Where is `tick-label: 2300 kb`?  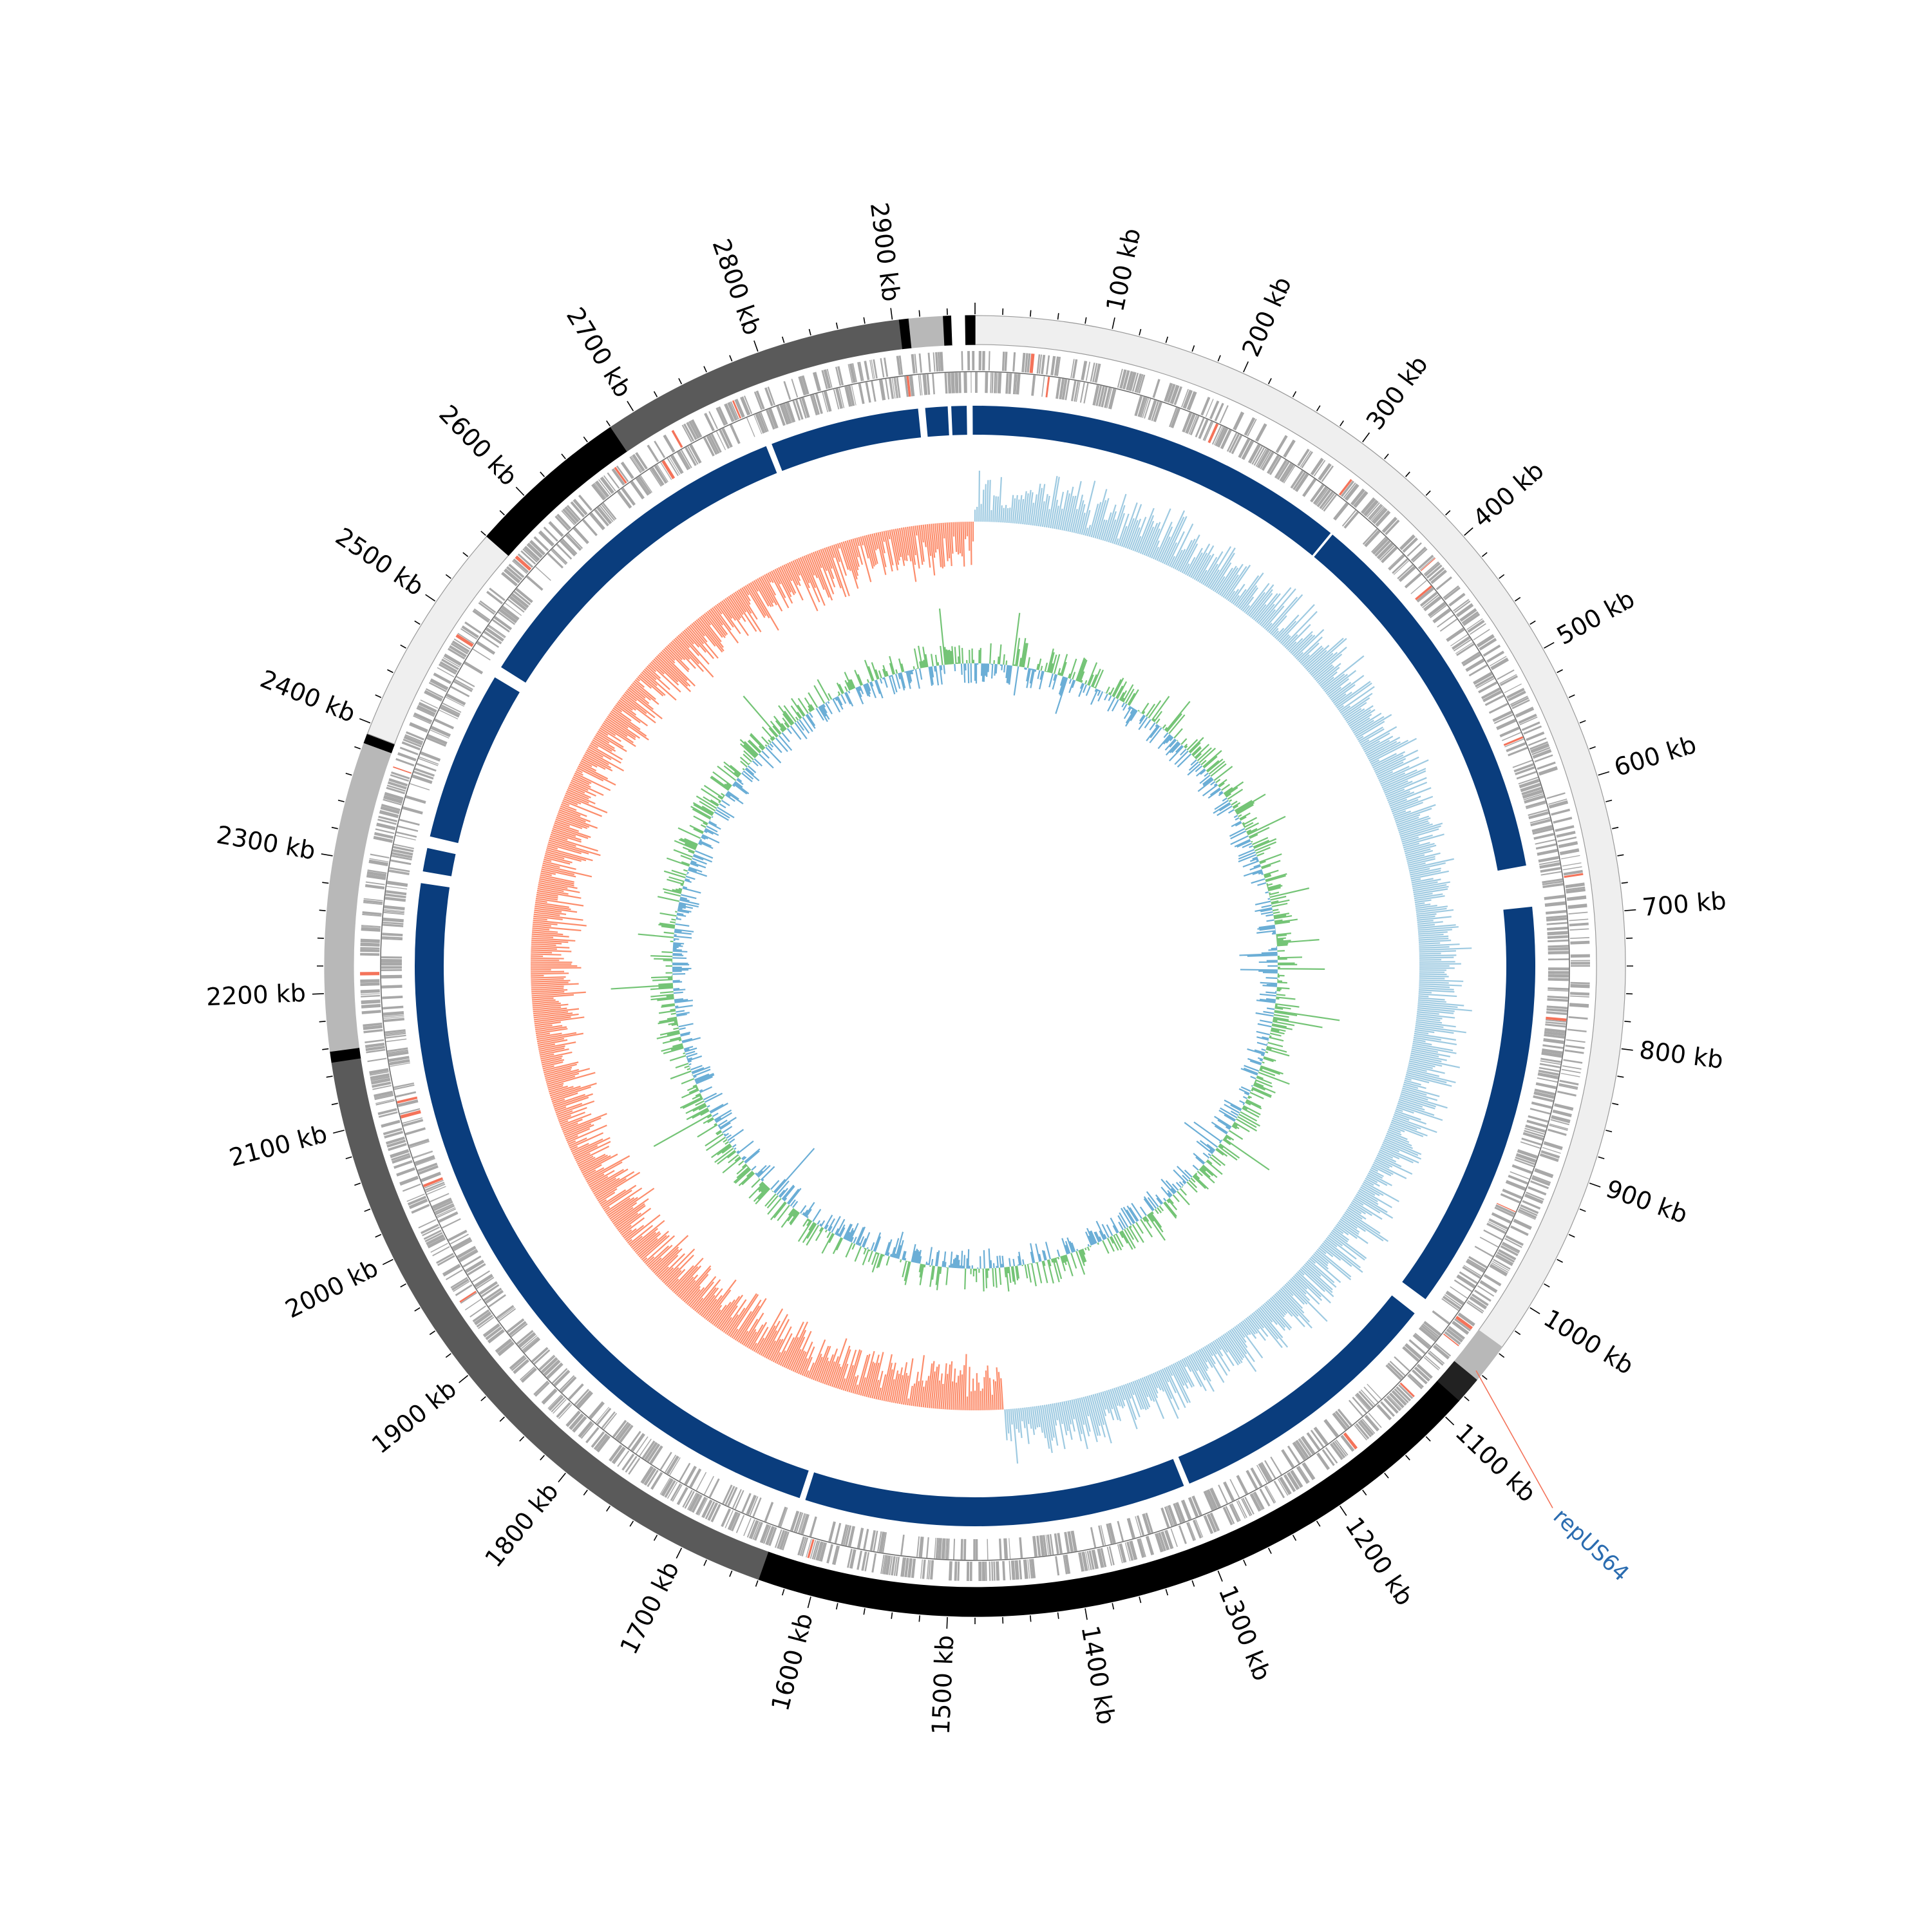 tick-label: 2300 kb is located at coordinates (265, 843).